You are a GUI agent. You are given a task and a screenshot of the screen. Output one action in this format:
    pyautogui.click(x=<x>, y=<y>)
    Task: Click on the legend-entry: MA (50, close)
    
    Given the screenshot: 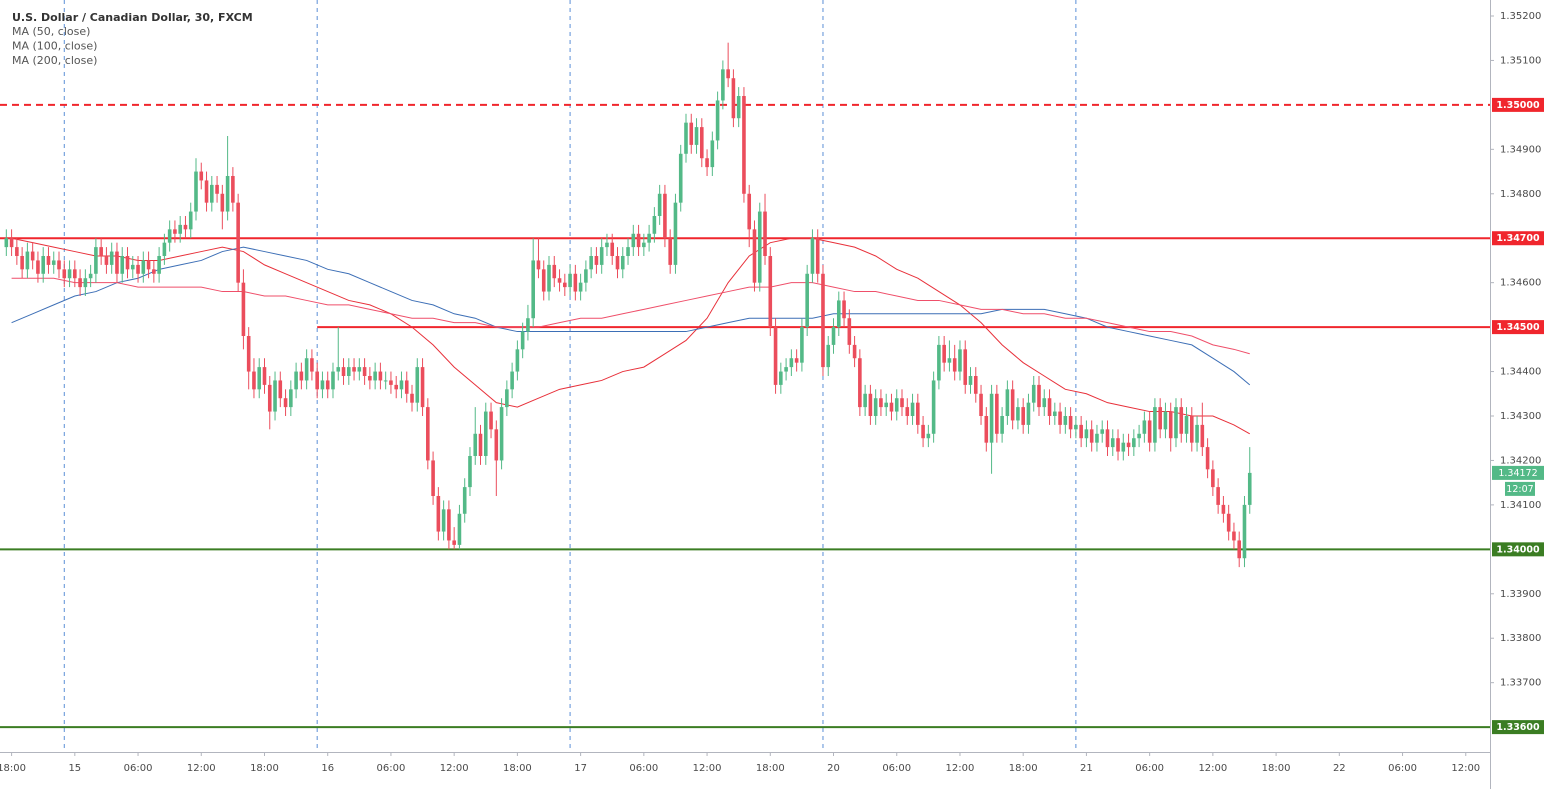 What is the action you would take?
    pyautogui.click(x=51, y=31)
    